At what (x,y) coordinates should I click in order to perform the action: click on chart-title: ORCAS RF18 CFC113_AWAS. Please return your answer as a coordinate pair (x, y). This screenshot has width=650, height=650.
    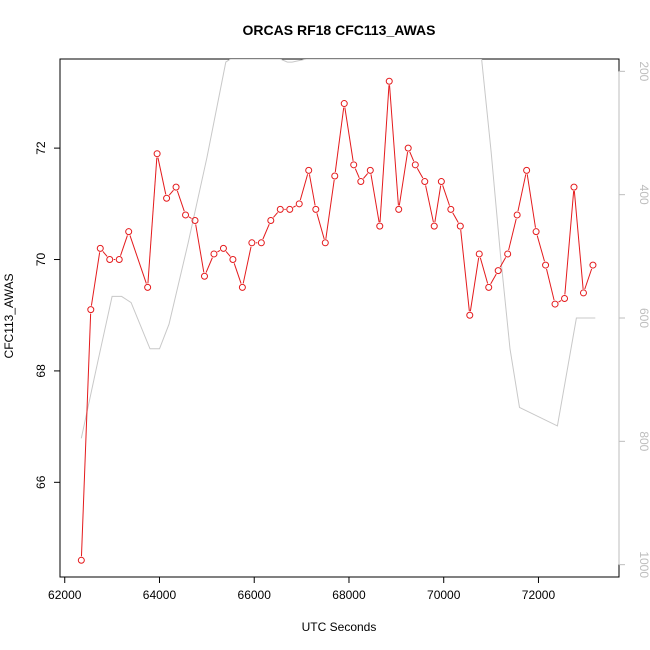
    Looking at the image, I should click on (339, 30).